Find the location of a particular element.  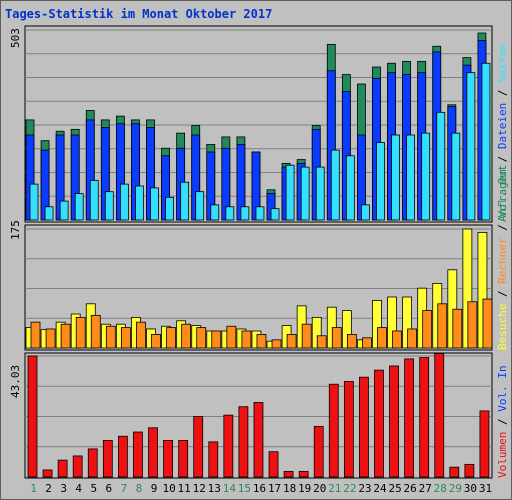

x-tick-label: 18 is located at coordinates (290, 488).